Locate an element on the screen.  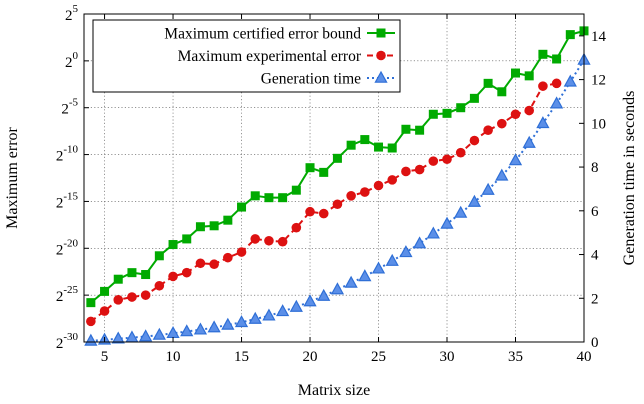
x-tick-label: 15 is located at coordinates (241, 357).